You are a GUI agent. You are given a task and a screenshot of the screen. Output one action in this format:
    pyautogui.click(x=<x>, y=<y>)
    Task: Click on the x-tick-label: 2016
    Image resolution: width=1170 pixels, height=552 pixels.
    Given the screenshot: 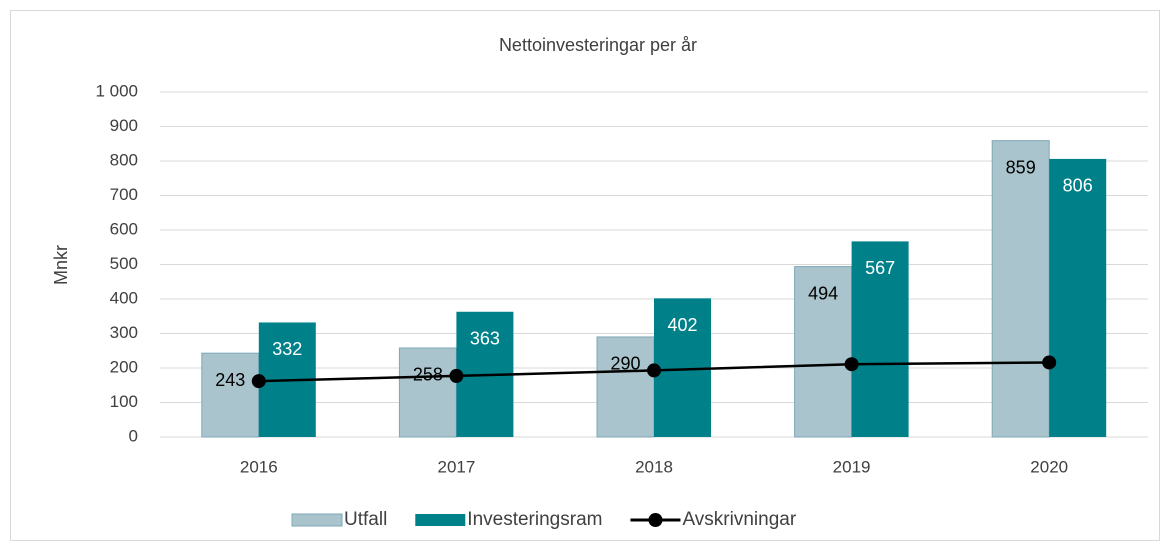 What is the action you would take?
    pyautogui.click(x=259, y=466)
    